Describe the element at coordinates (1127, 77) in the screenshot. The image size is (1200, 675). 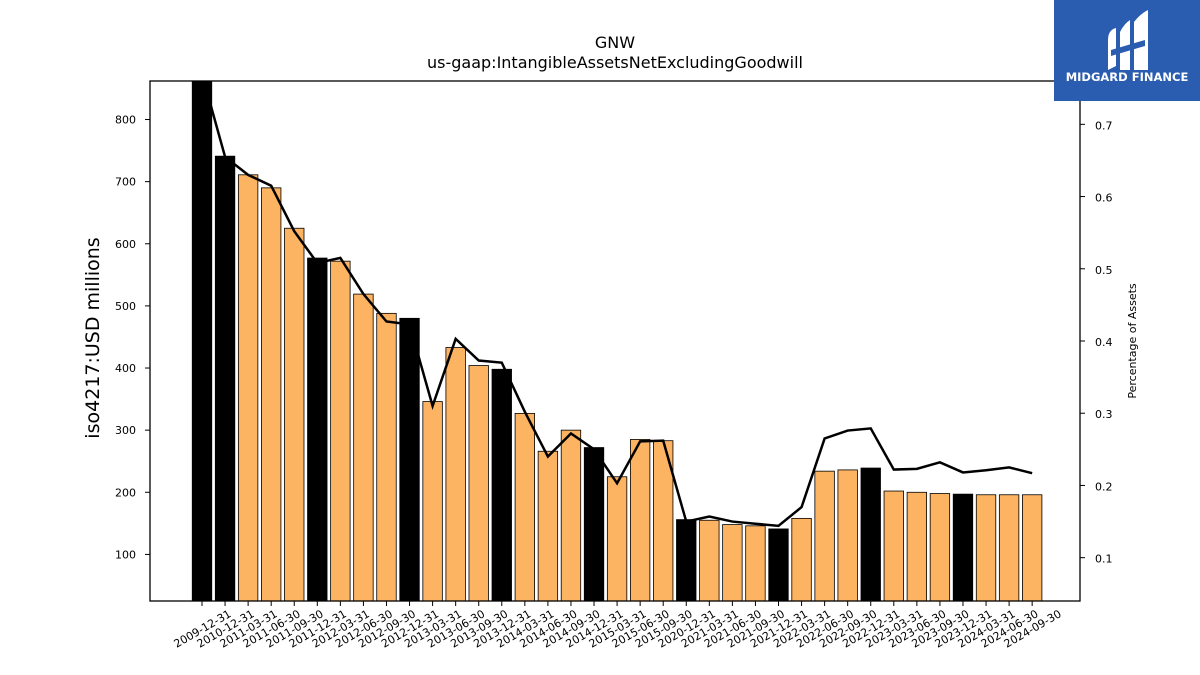
I see `logo-text: MIDGARD FINANCE` at that location.